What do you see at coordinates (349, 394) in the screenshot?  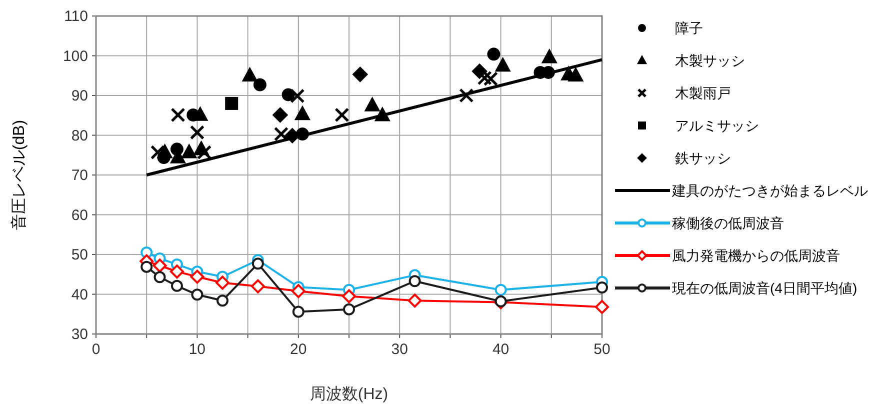 I see `x-axis-title: 周波数(Hz)` at bounding box center [349, 394].